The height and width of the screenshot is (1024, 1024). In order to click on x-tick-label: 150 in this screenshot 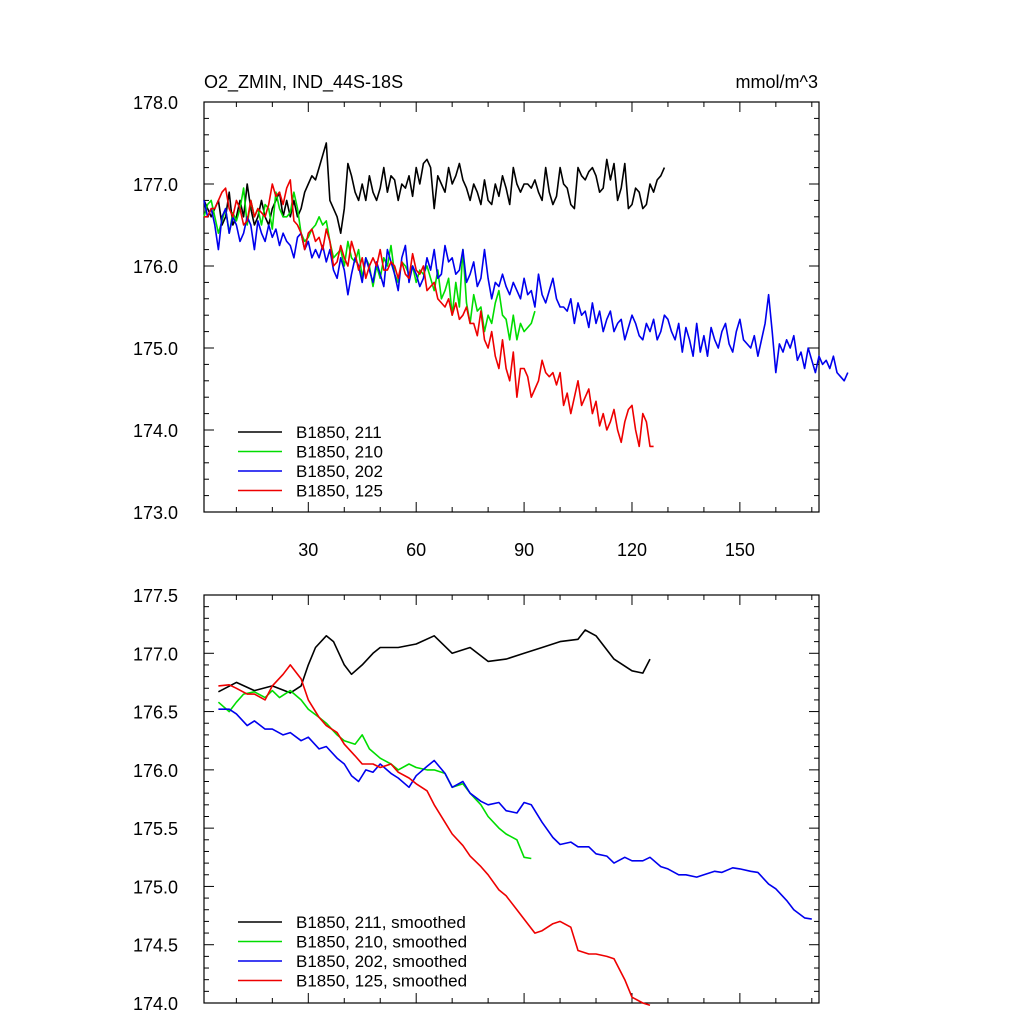, I will do `click(740, 550)`.